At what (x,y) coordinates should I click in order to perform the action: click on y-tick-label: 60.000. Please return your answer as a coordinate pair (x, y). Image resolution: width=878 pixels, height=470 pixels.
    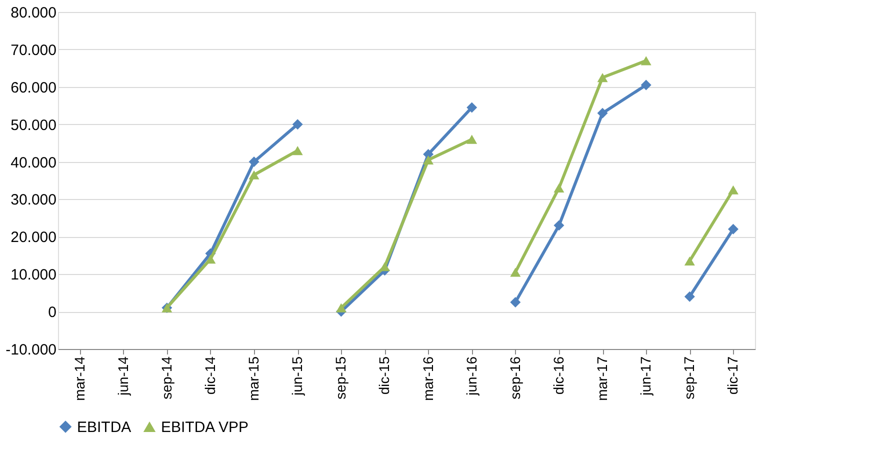
    Looking at the image, I should click on (33, 87).